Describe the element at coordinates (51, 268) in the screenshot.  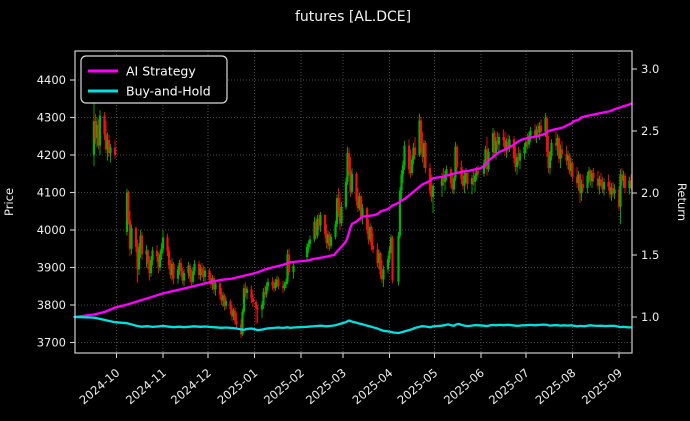
I see `price-tick-label: 3900` at that location.